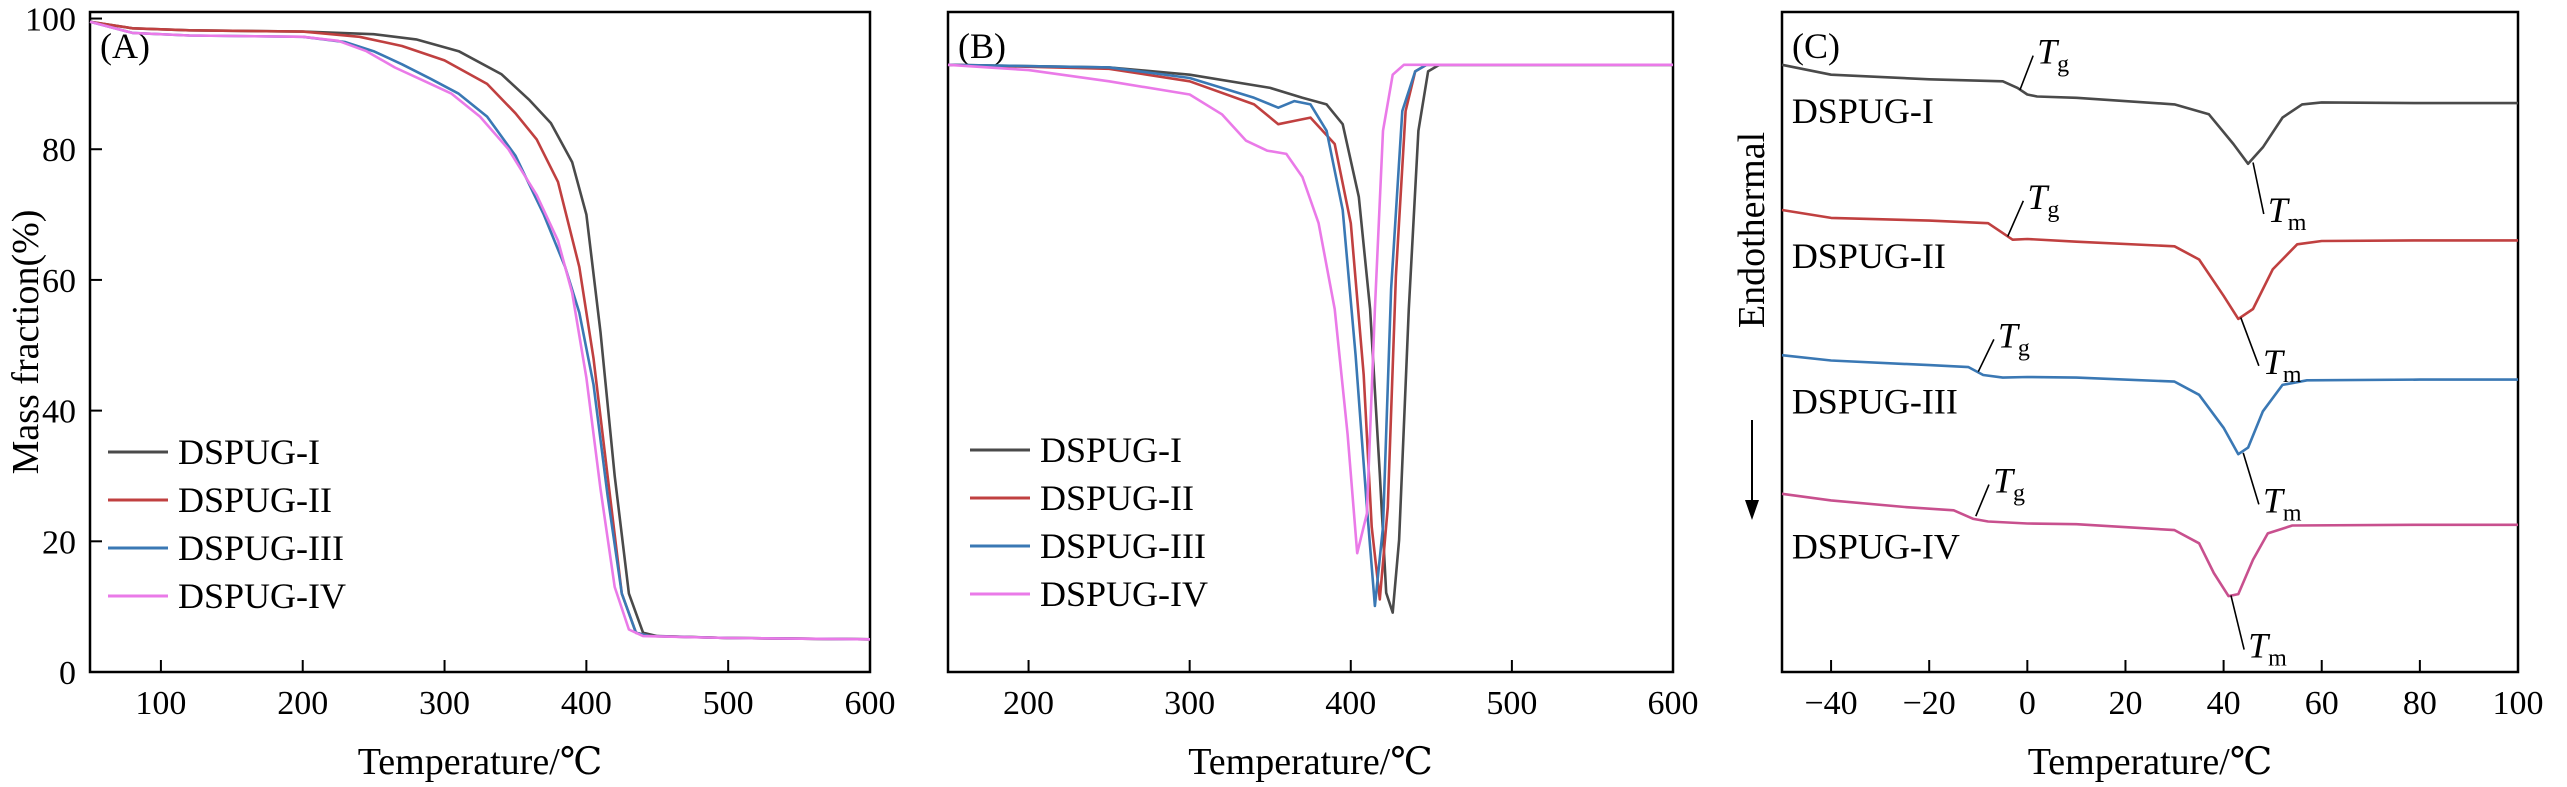  What do you see at coordinates (67, 673) in the screenshot?
I see `y-tick-label: 0` at bounding box center [67, 673].